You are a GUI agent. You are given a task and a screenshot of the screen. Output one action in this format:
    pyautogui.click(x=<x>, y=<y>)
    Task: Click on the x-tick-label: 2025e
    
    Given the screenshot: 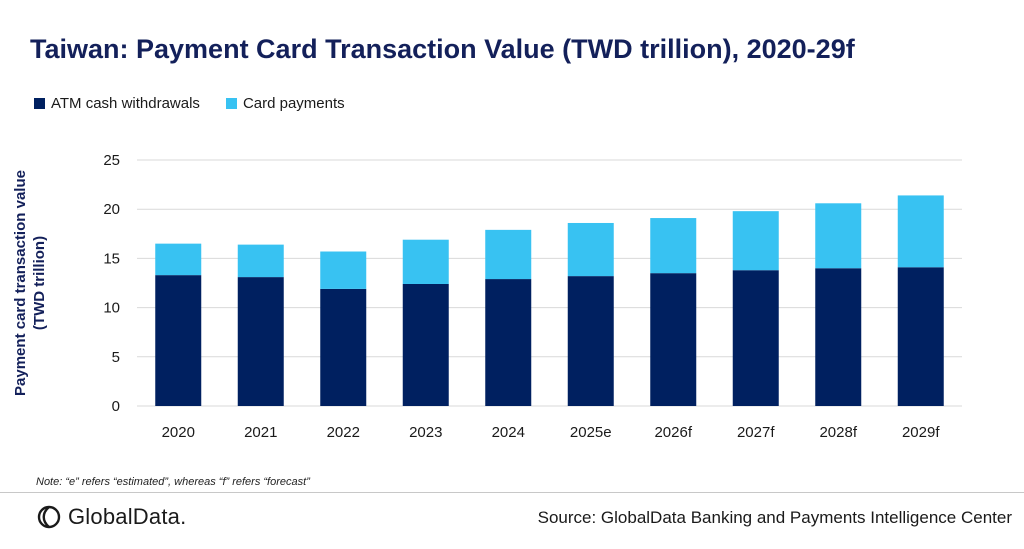 What is the action you would take?
    pyautogui.click(x=591, y=432)
    